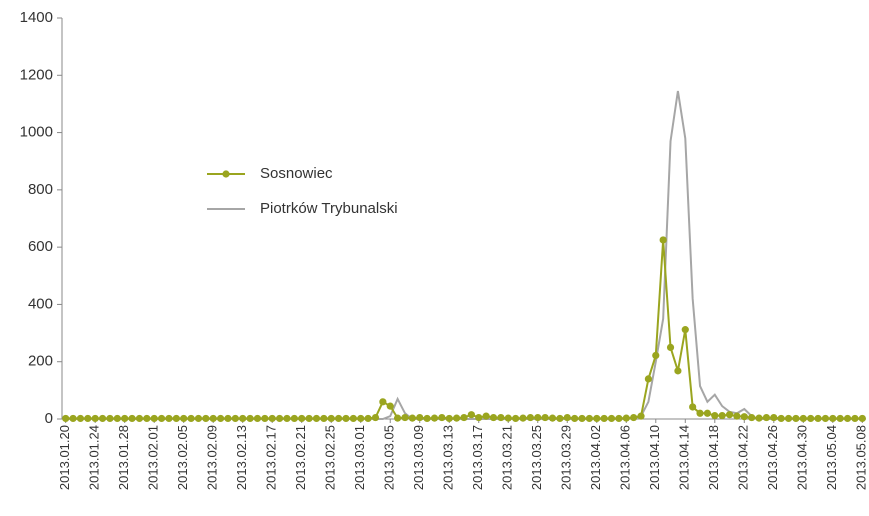 This screenshot has height=516, width=869. Describe the element at coordinates (861, 457) in the screenshot. I see `x-tick-label: 2013.05.08` at that location.